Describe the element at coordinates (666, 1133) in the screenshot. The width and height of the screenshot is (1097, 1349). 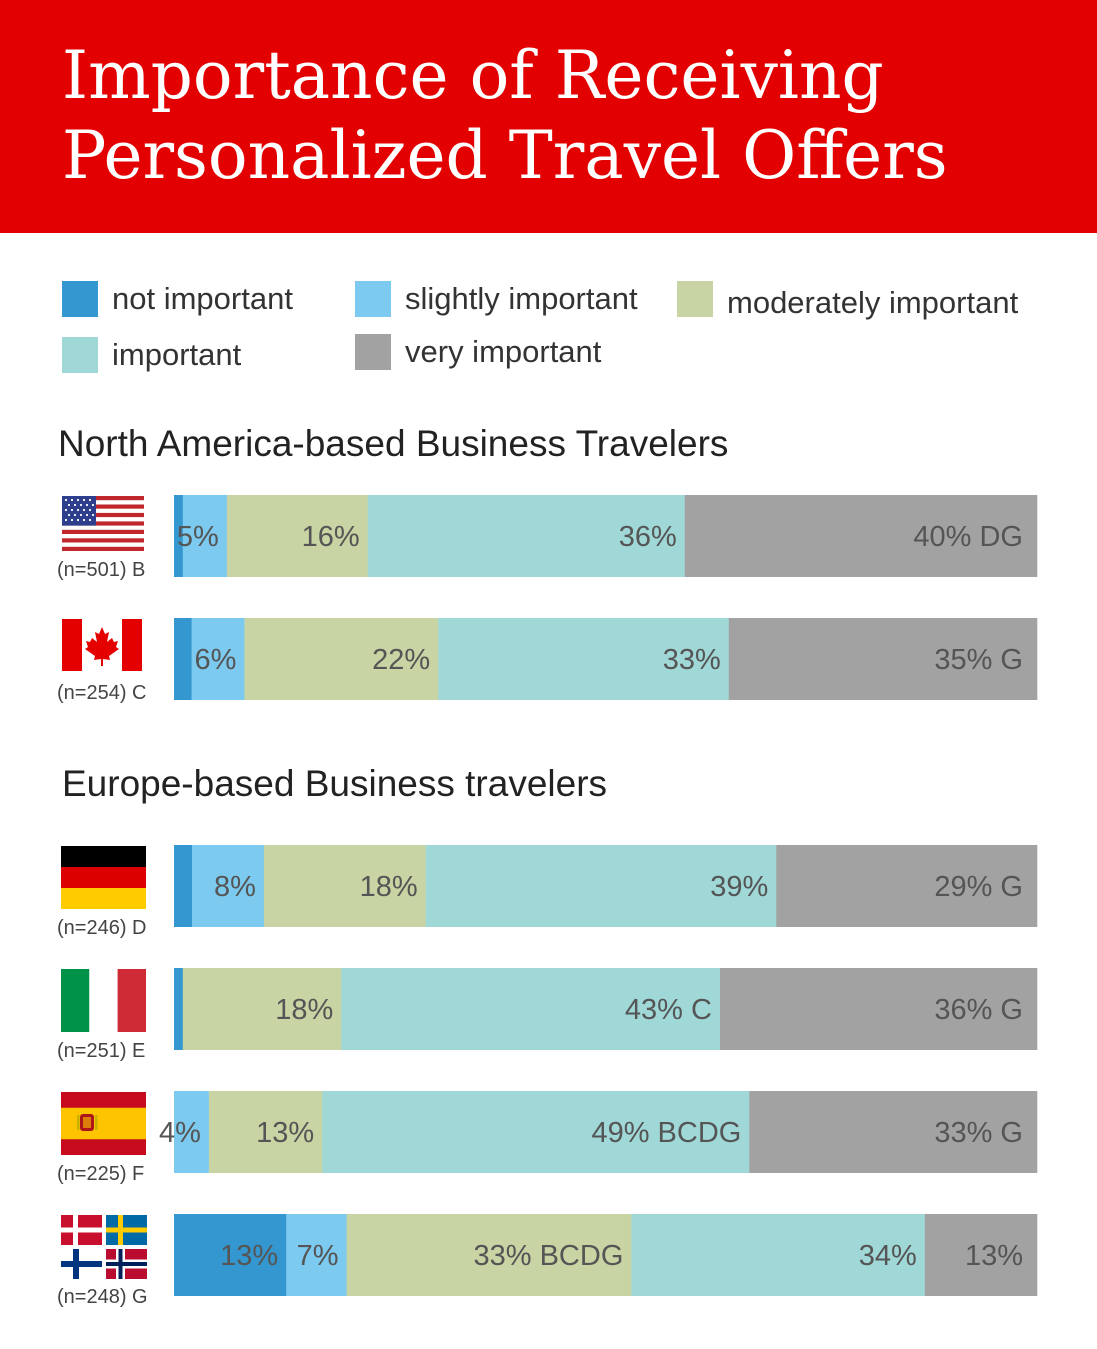
I see `bar-segment-label: 49% BCDG` at that location.